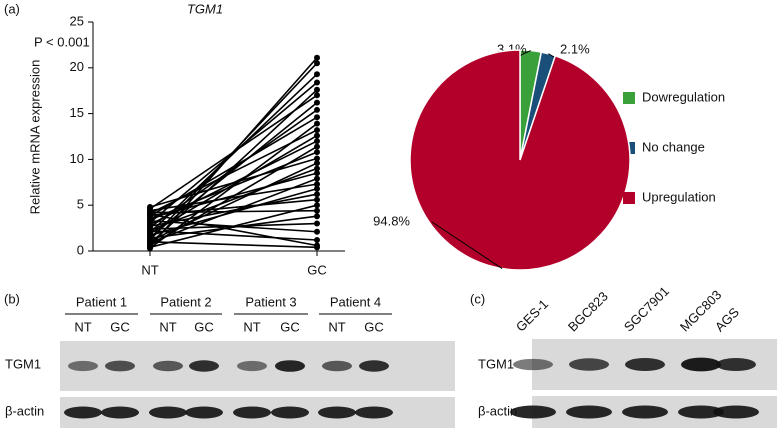  Describe the element at coordinates (205, 8) in the screenshot. I see `chart-title: TGM1` at that location.